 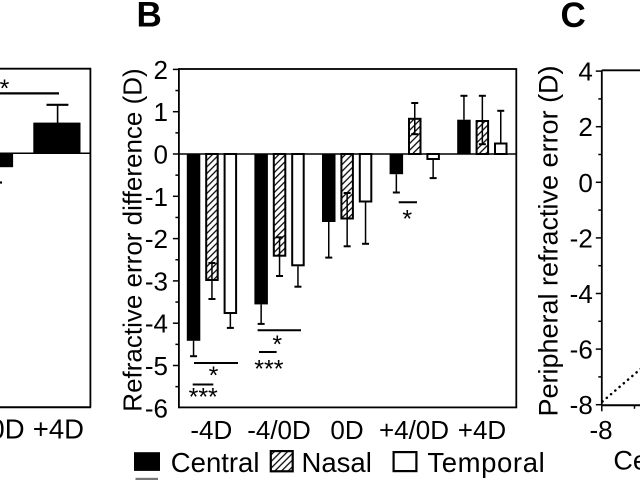 I want to click on svg-text: C, so click(x=573, y=17).